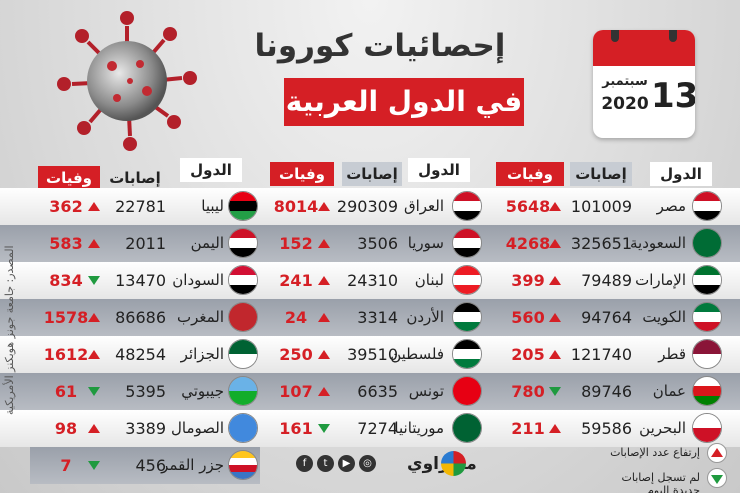  What do you see at coordinates (453, 463) in the screenshot?
I see `brand-logo-icon` at bounding box center [453, 463].